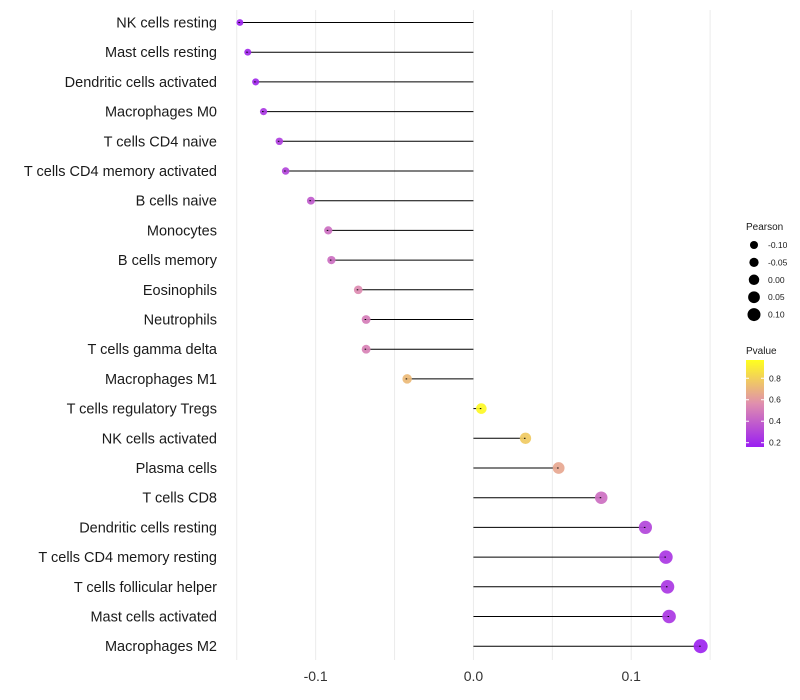 The image size is (800, 700). Describe the element at coordinates (755, 403) in the screenshot. I see `color-bar` at that location.